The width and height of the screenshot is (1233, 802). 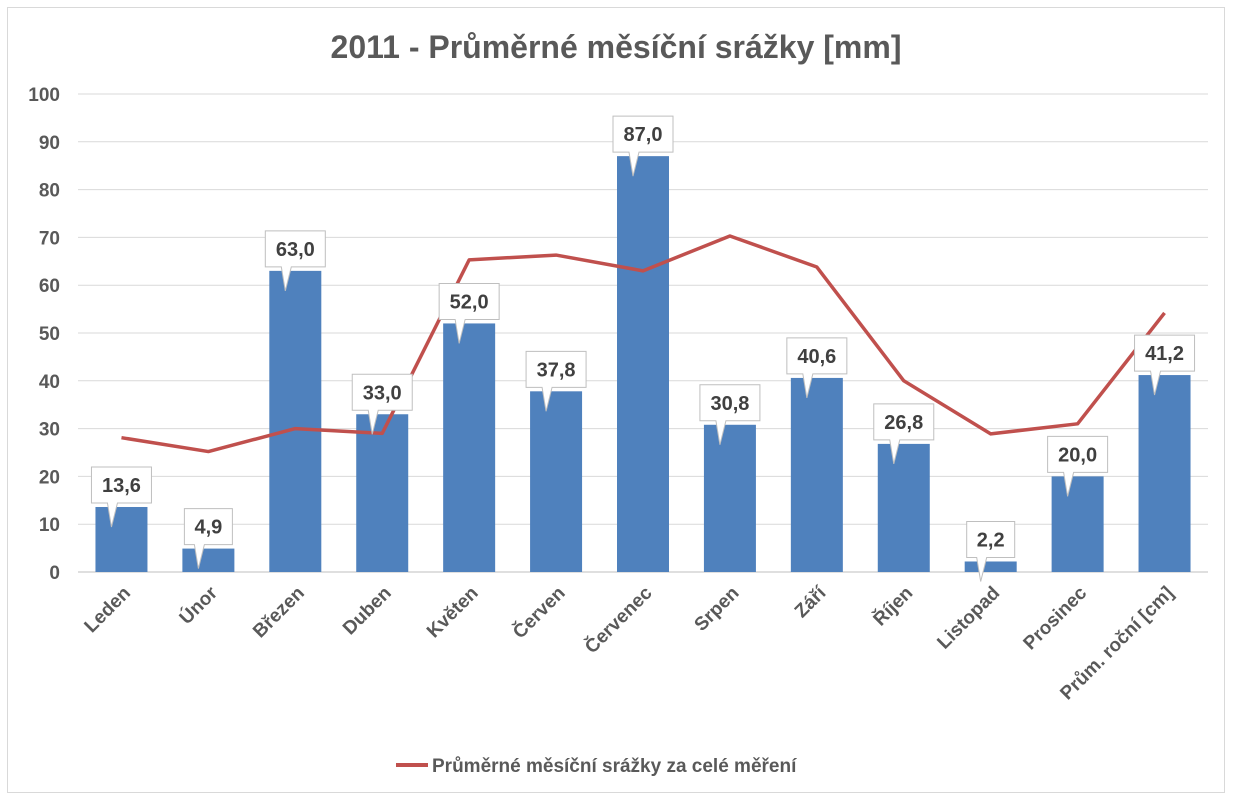 What do you see at coordinates (816, 357) in the screenshot?
I see `data-label: 40,6` at bounding box center [816, 357].